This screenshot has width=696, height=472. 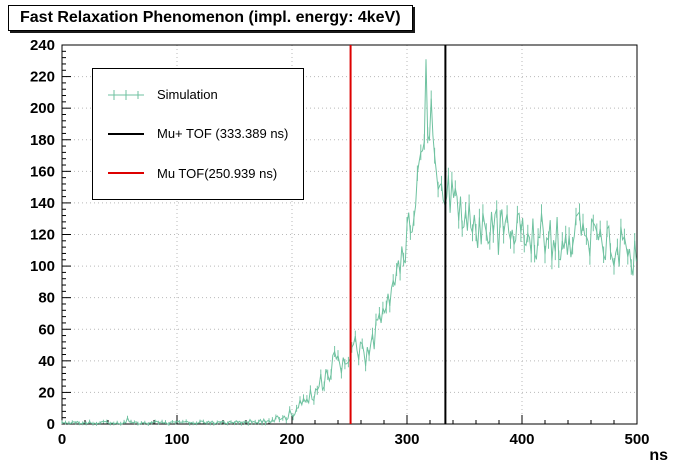 What do you see at coordinates (658, 455) in the screenshot?
I see `x-axis-unit-label: ns` at bounding box center [658, 455].